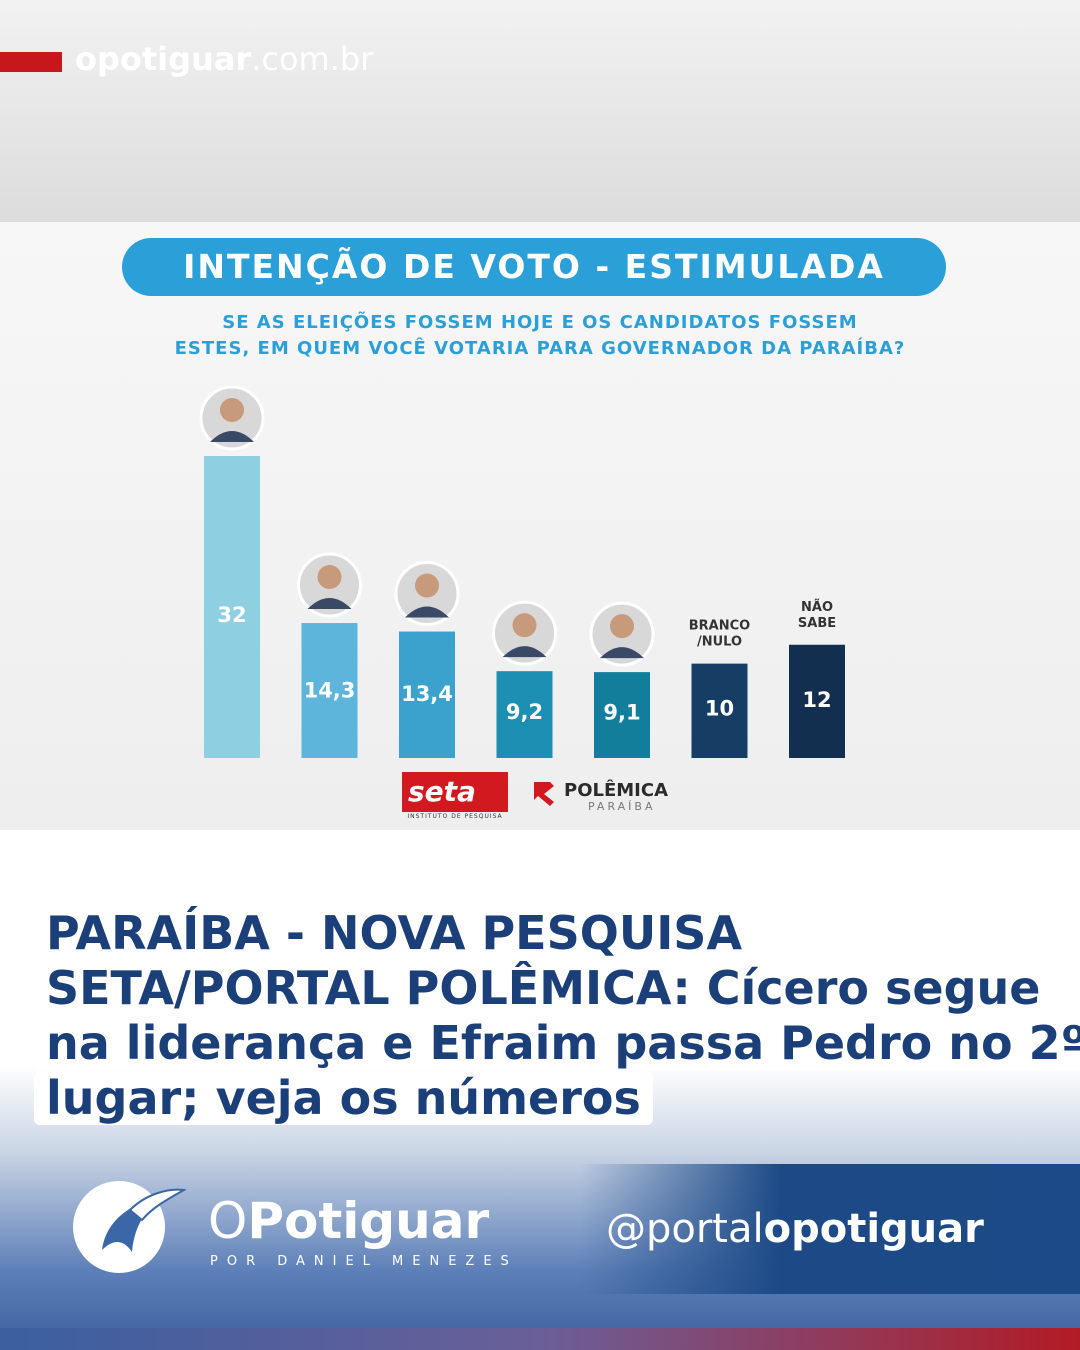 Image resolution: width=1080 pixels, height=1350 pixels. What do you see at coordinates (543, 988) in the screenshot?
I see `headline-line-2: SETA/PORTAL POLÊMICA: Cícero segue` at bounding box center [543, 988].